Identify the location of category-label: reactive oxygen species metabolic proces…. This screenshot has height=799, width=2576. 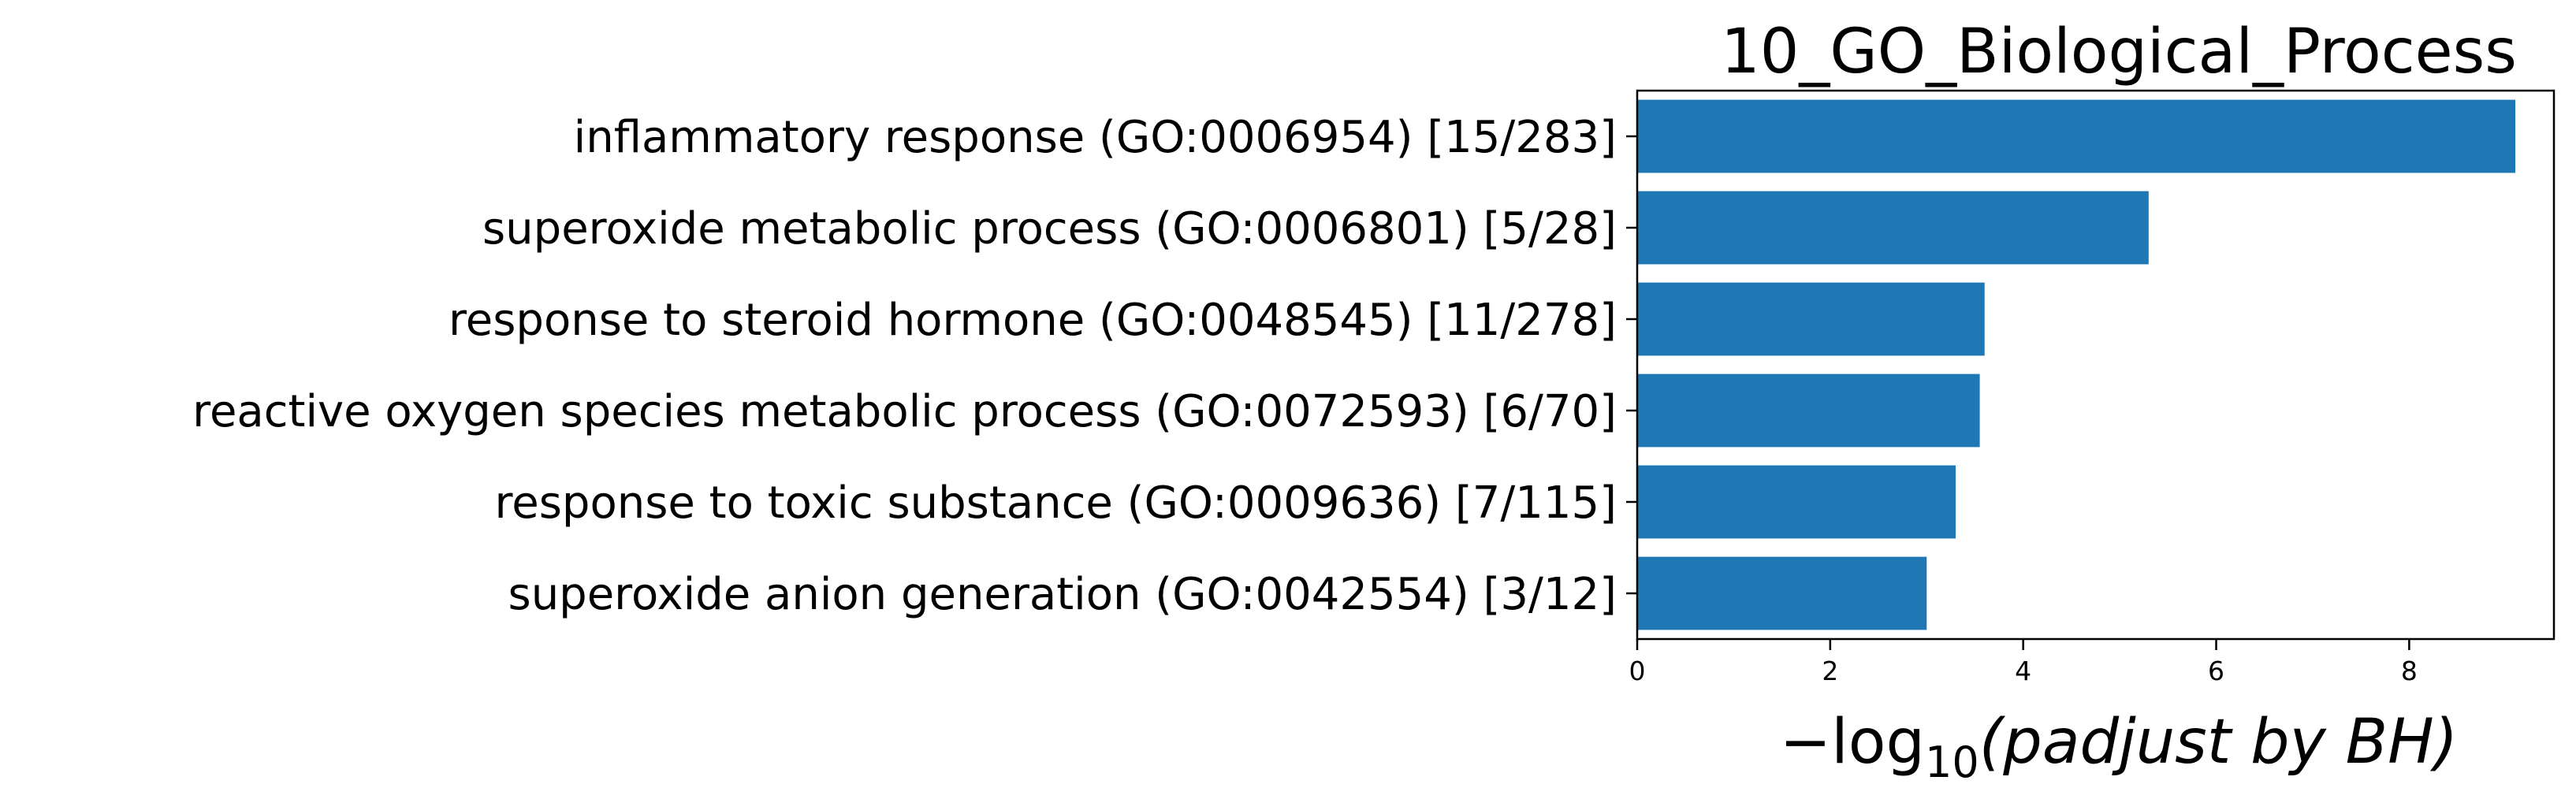
(904, 412).